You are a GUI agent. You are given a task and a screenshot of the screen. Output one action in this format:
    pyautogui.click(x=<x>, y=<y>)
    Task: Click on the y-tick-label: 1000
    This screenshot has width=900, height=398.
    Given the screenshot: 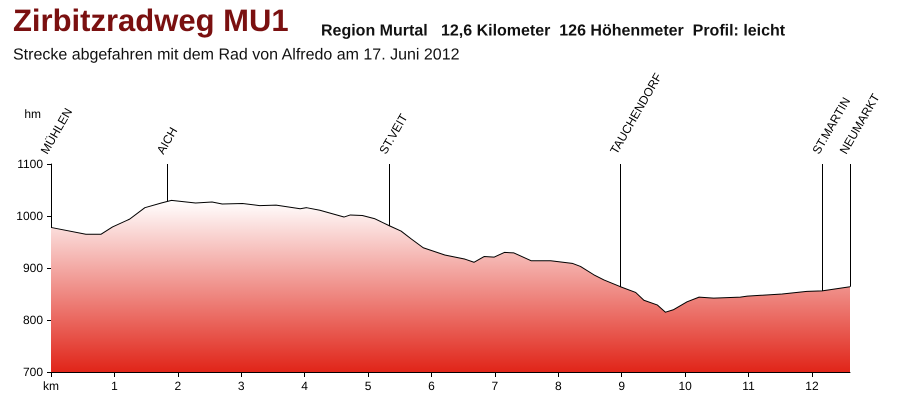 What is the action you would take?
    pyautogui.click(x=30, y=216)
    